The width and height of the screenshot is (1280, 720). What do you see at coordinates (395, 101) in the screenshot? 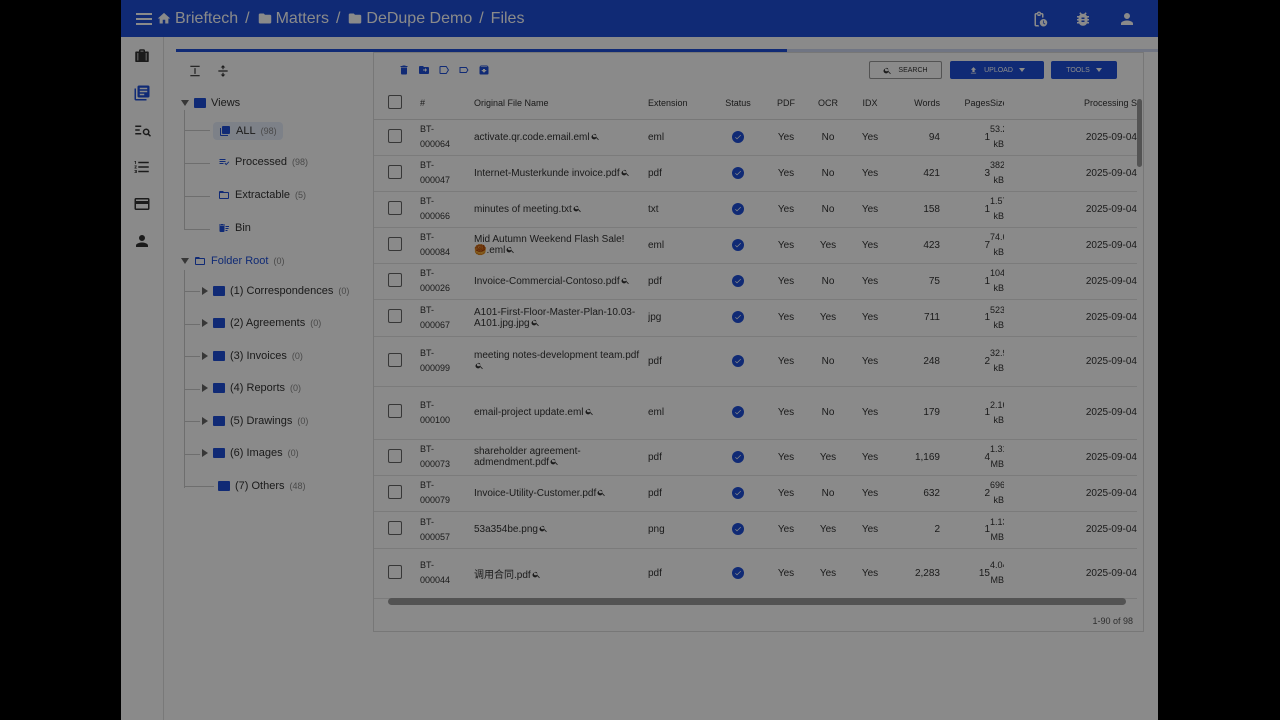
I see `select-all-checkbox` at bounding box center [395, 101].